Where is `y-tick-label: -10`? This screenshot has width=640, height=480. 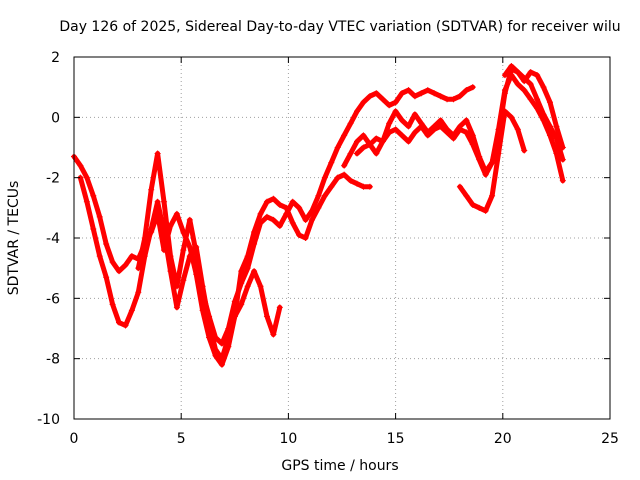
y-tick-label: -10 is located at coordinates (48, 420).